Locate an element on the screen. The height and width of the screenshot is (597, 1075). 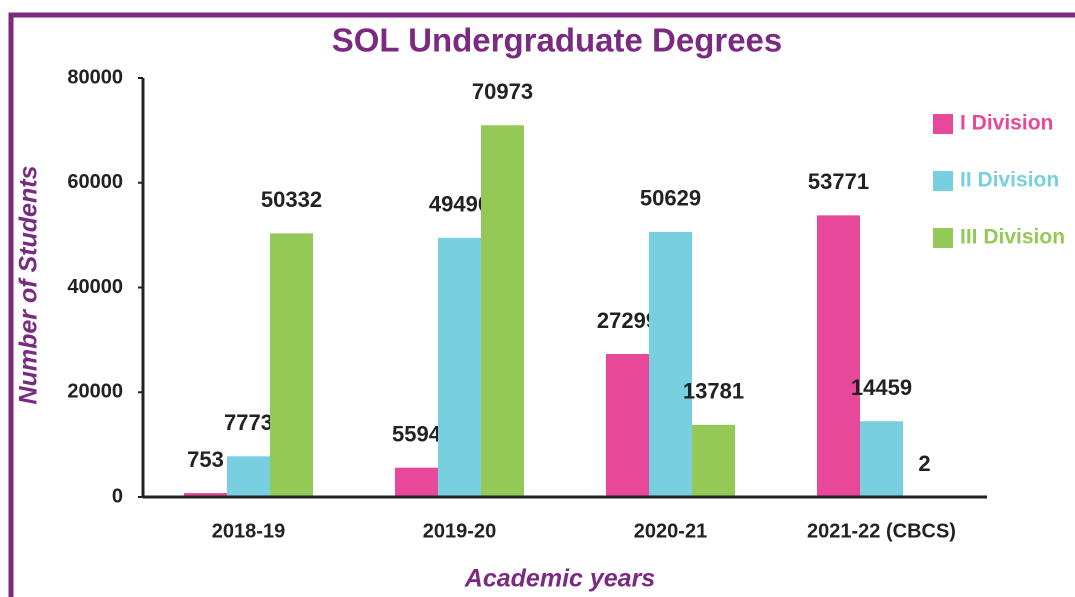
value-label: 5594 is located at coordinates (417, 434).